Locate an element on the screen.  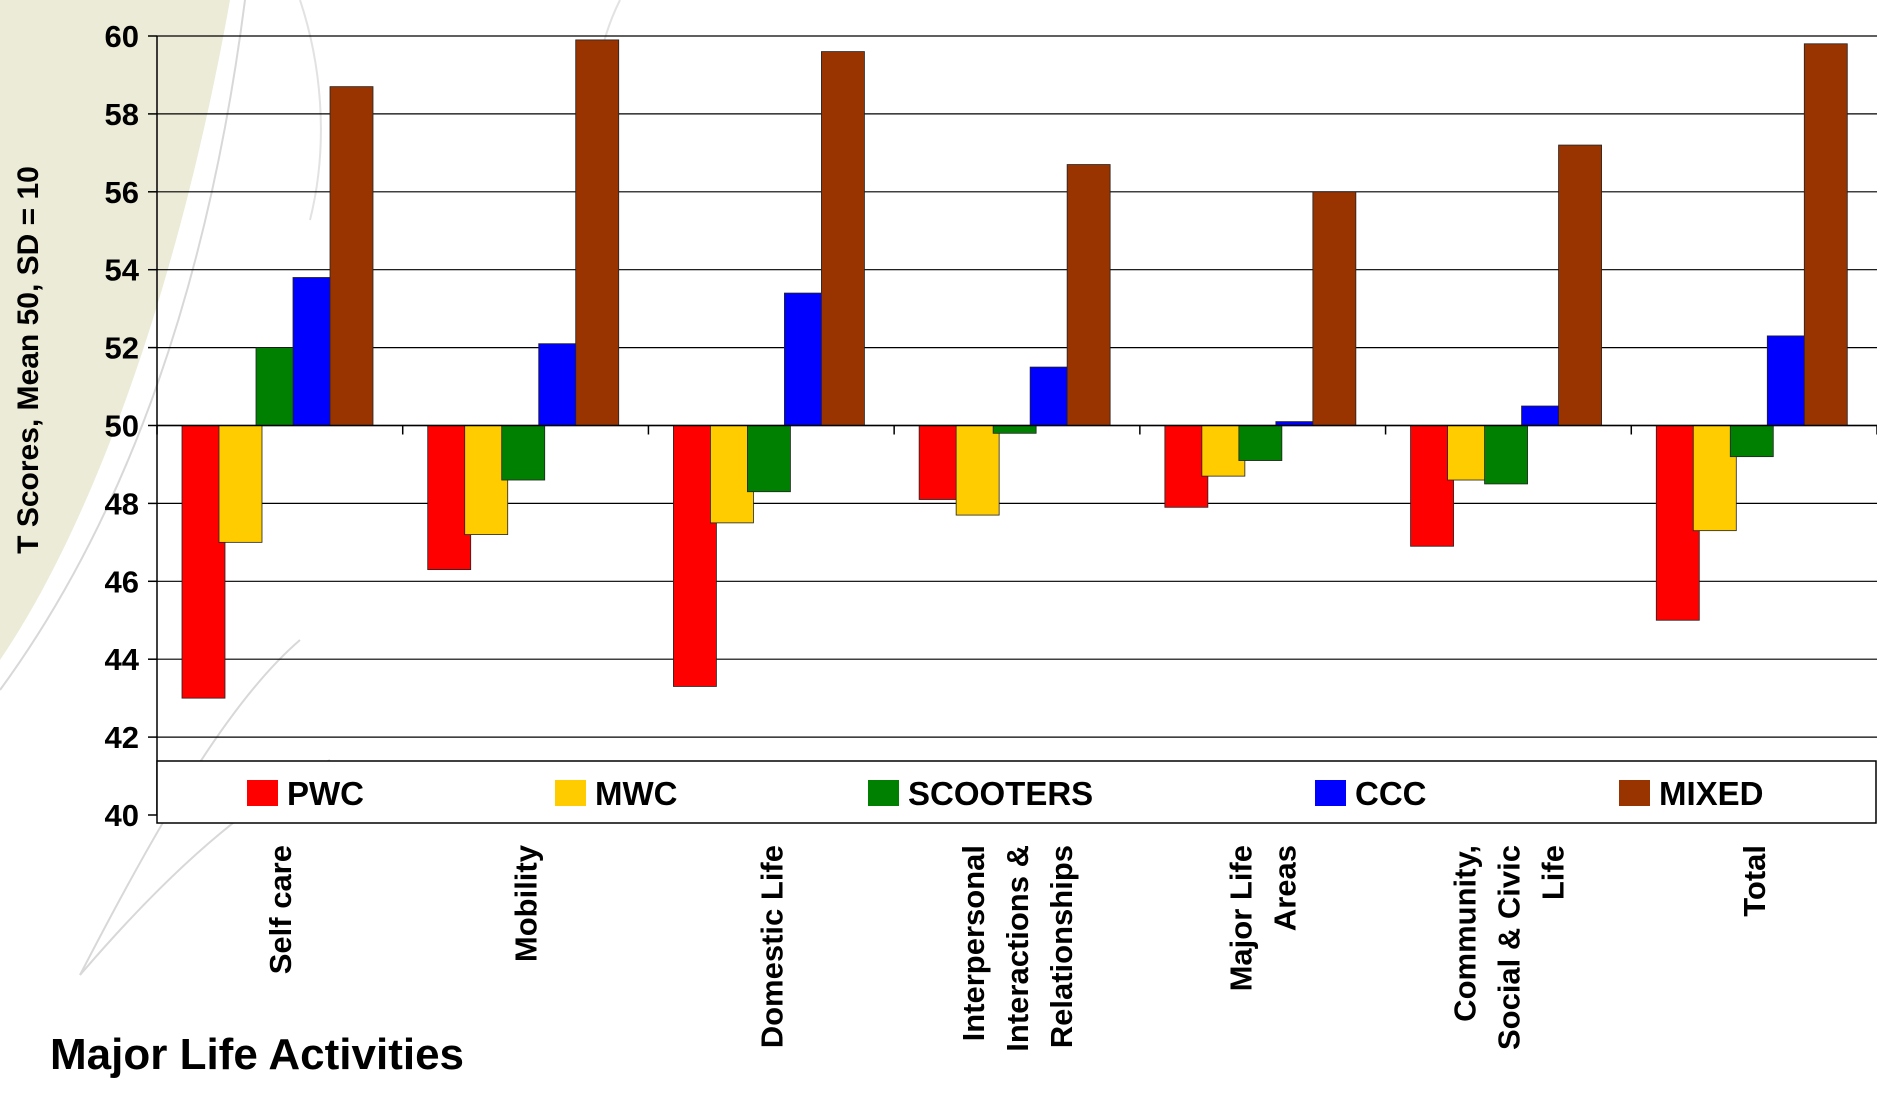
y-tick-label: 52 is located at coordinates (122, 348).